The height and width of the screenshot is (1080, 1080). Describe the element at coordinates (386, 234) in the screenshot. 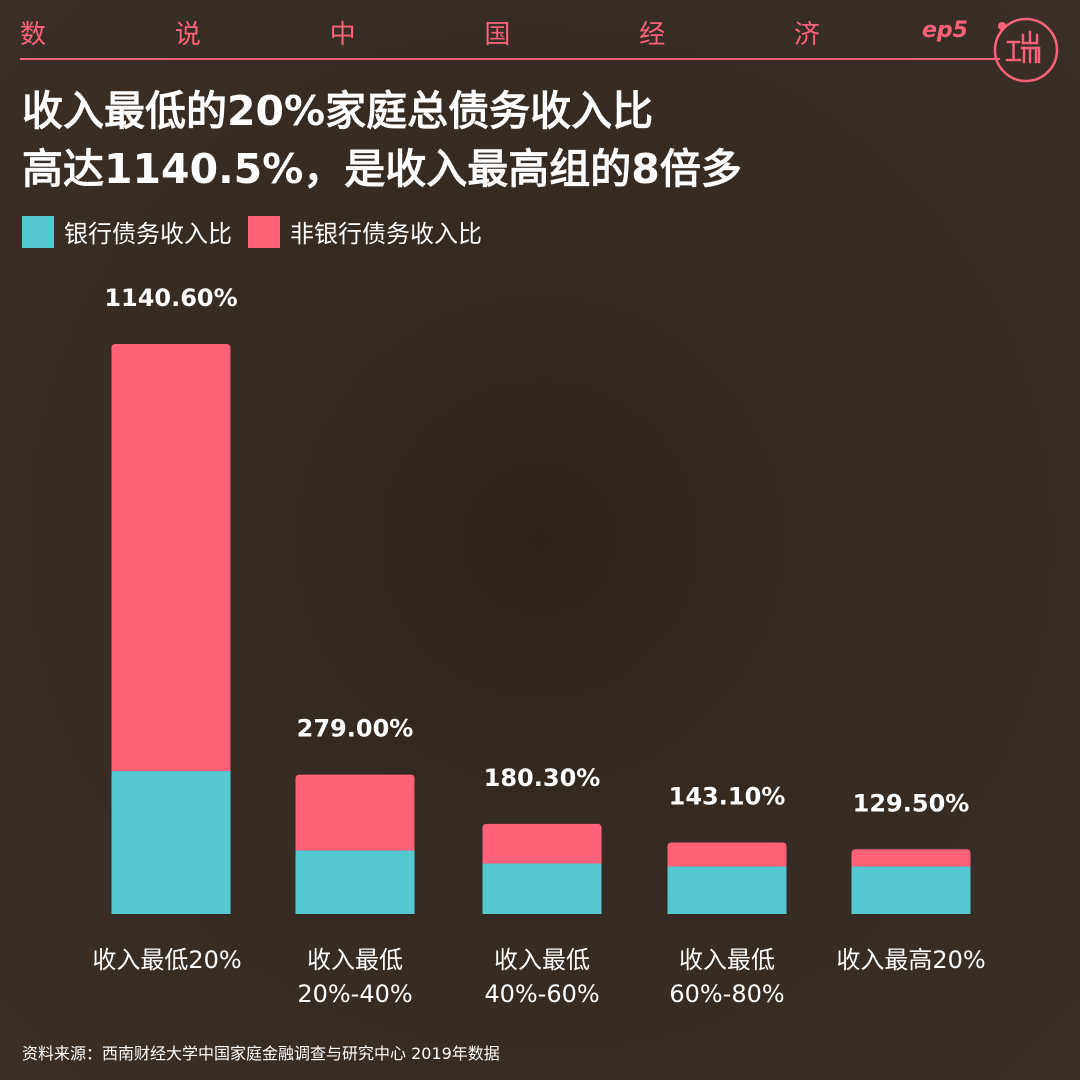

I see `legend-label-nonbank: 非银行债务收入比` at that location.